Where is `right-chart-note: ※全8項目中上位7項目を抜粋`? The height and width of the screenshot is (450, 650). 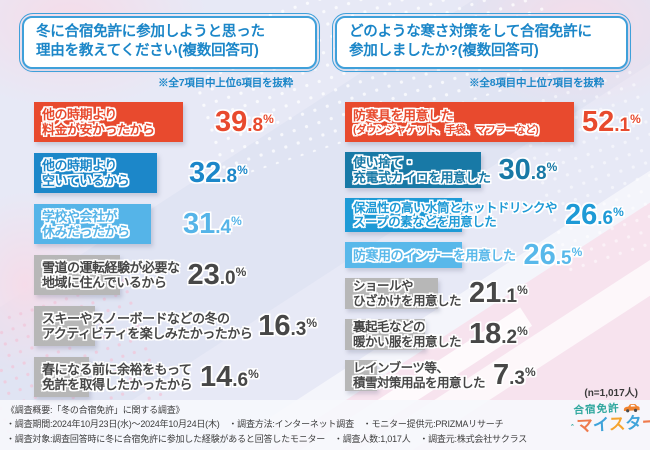 right-chart-note: ※全8項目中上位7項目を抜粋 is located at coordinates (536, 83).